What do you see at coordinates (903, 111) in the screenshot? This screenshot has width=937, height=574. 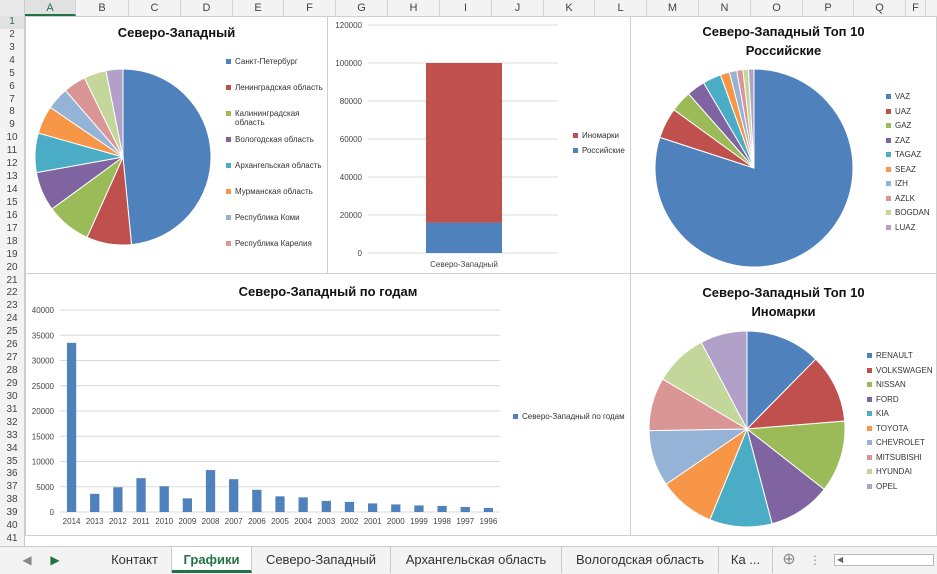 I see `legend-label: UAZ` at bounding box center [903, 111].